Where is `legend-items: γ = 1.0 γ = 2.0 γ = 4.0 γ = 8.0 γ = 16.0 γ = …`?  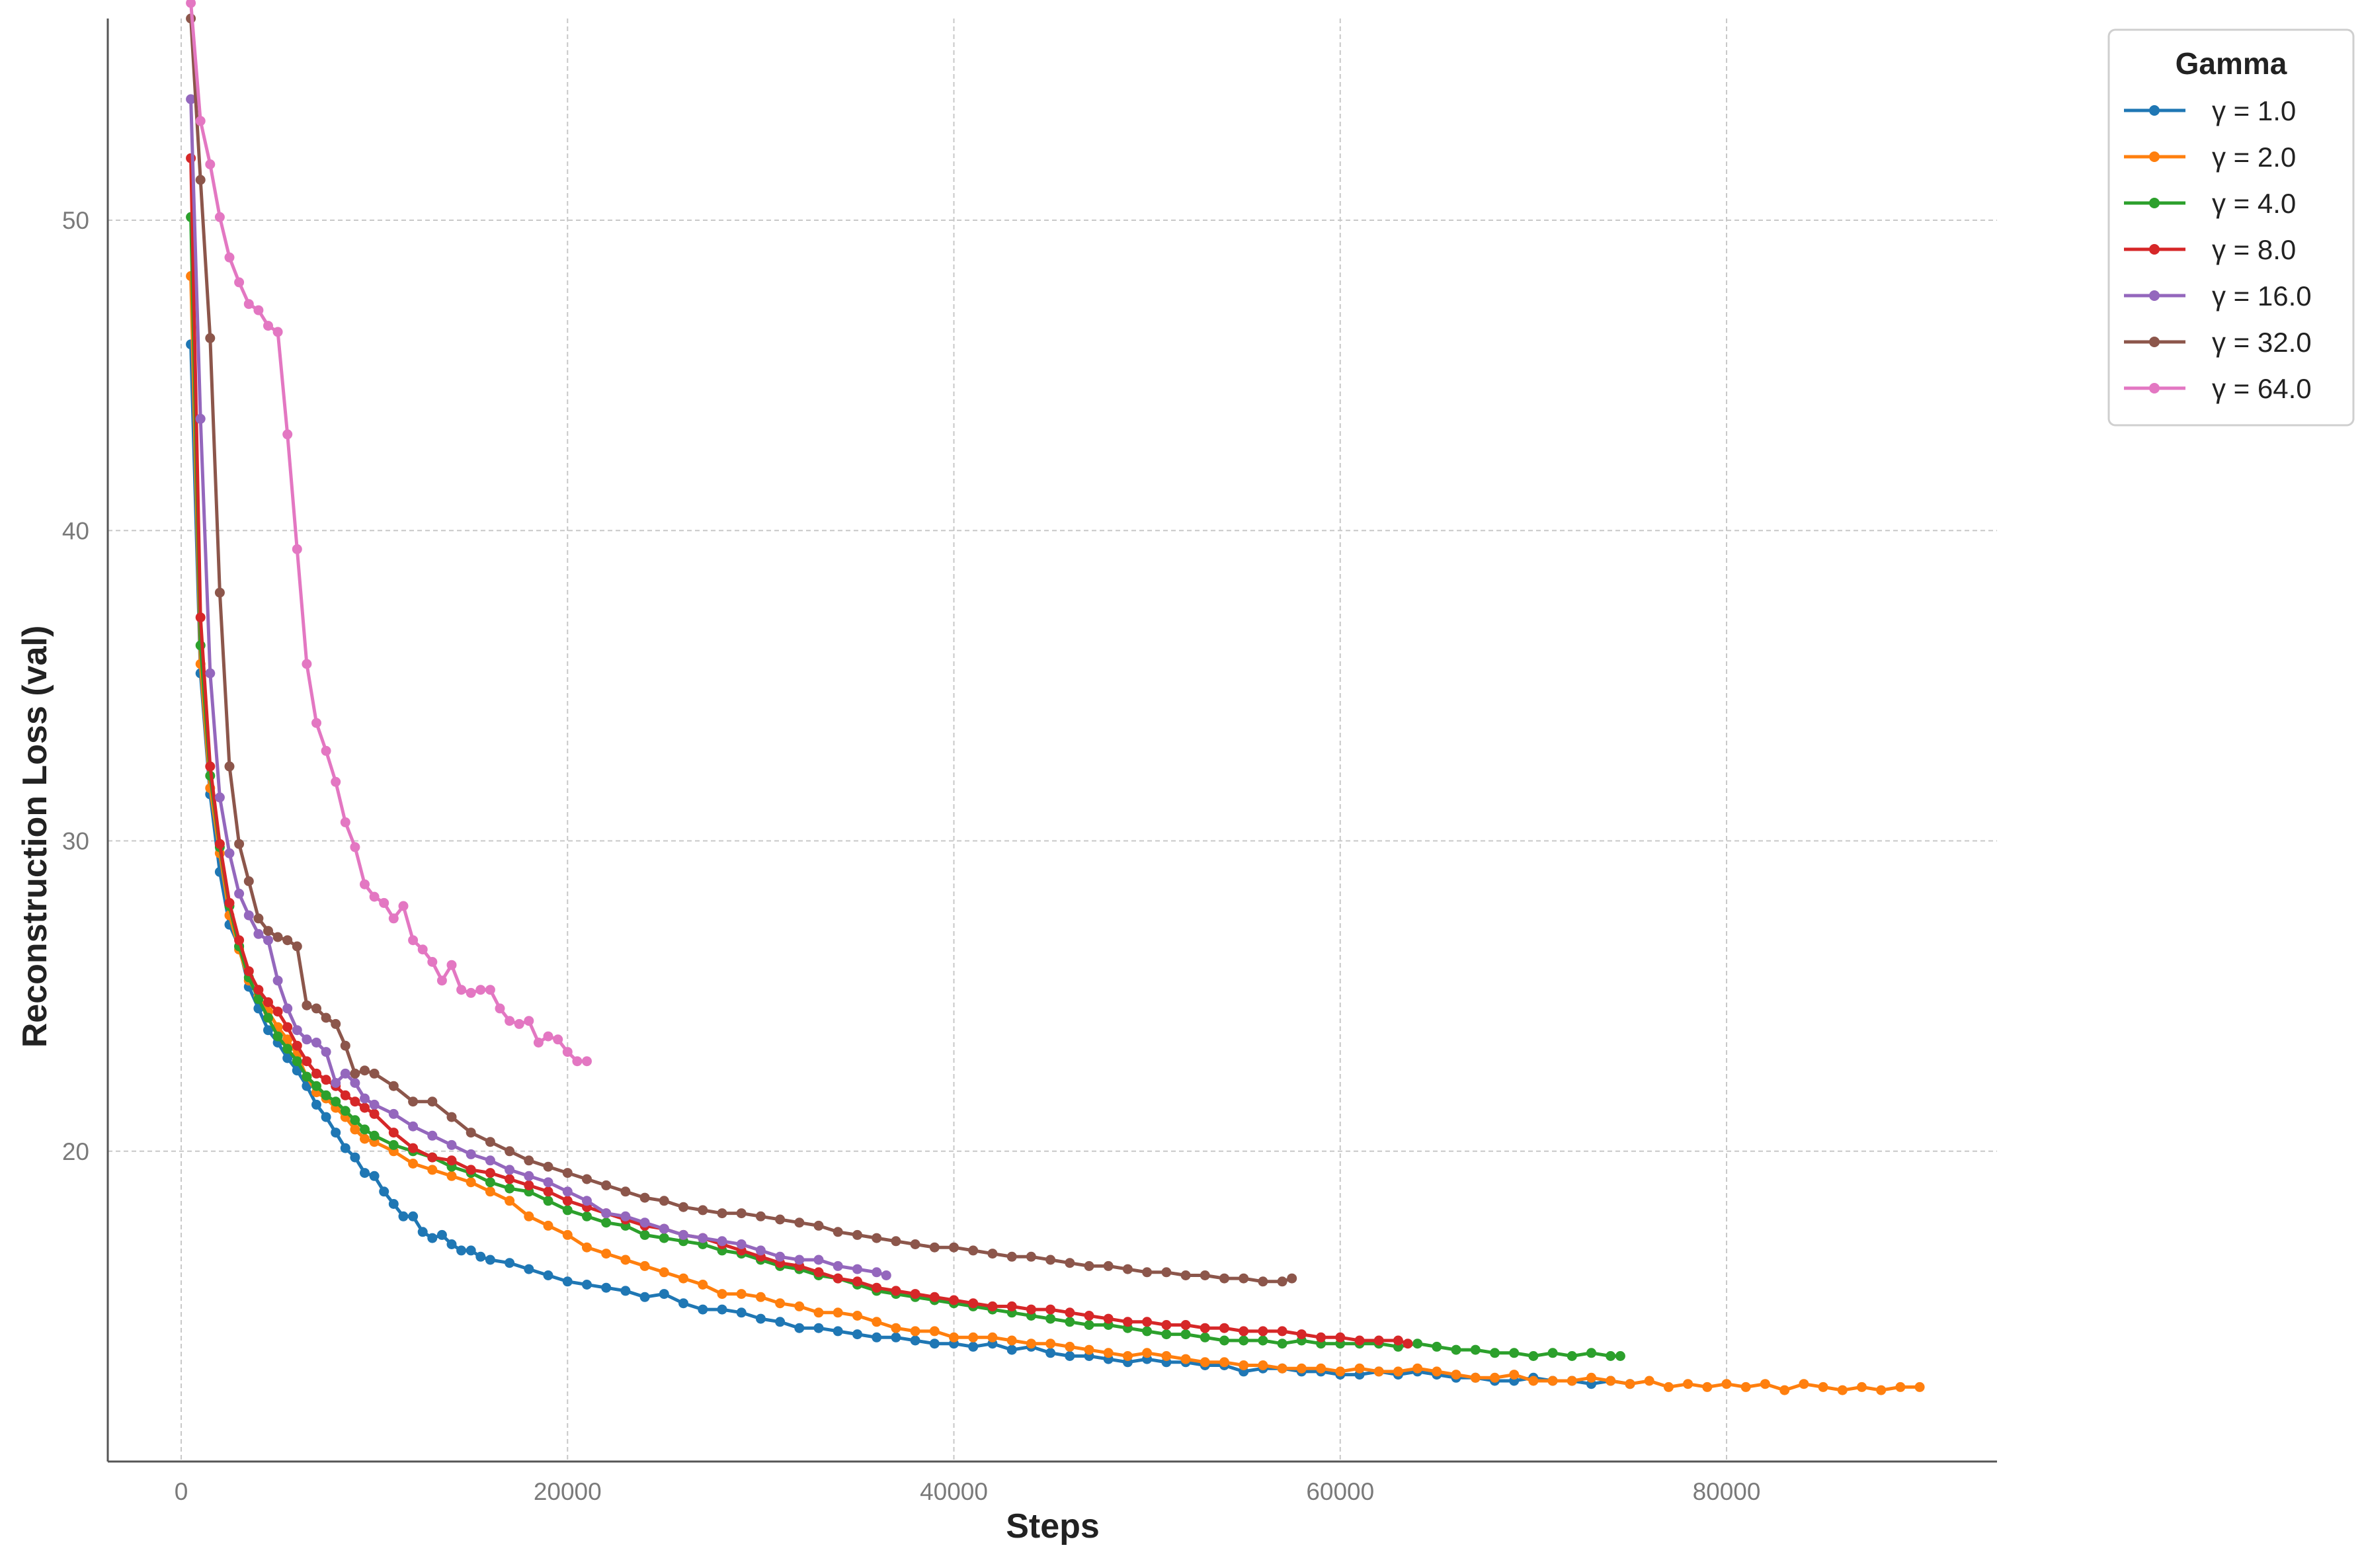
legend-items: γ = 1.0 γ = 2.0 γ = 4.0 γ = 8.0 γ = 16.0 γ = … is located at coordinates (2218, 249).